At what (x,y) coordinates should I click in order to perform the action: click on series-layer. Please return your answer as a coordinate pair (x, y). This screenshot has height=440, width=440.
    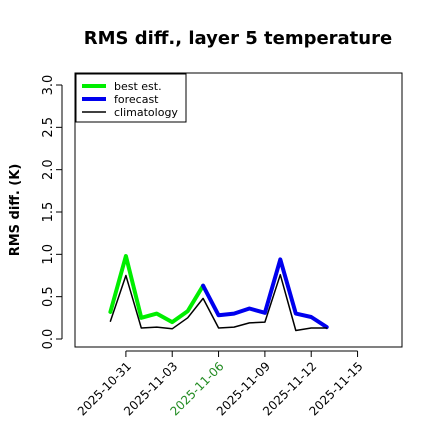
    Looking at the image, I should click on (218, 293).